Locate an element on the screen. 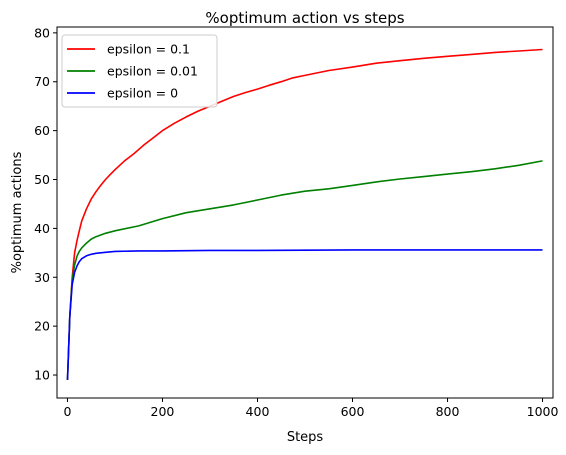 The height and width of the screenshot is (455, 566). x-tick-label: 200 is located at coordinates (163, 411).